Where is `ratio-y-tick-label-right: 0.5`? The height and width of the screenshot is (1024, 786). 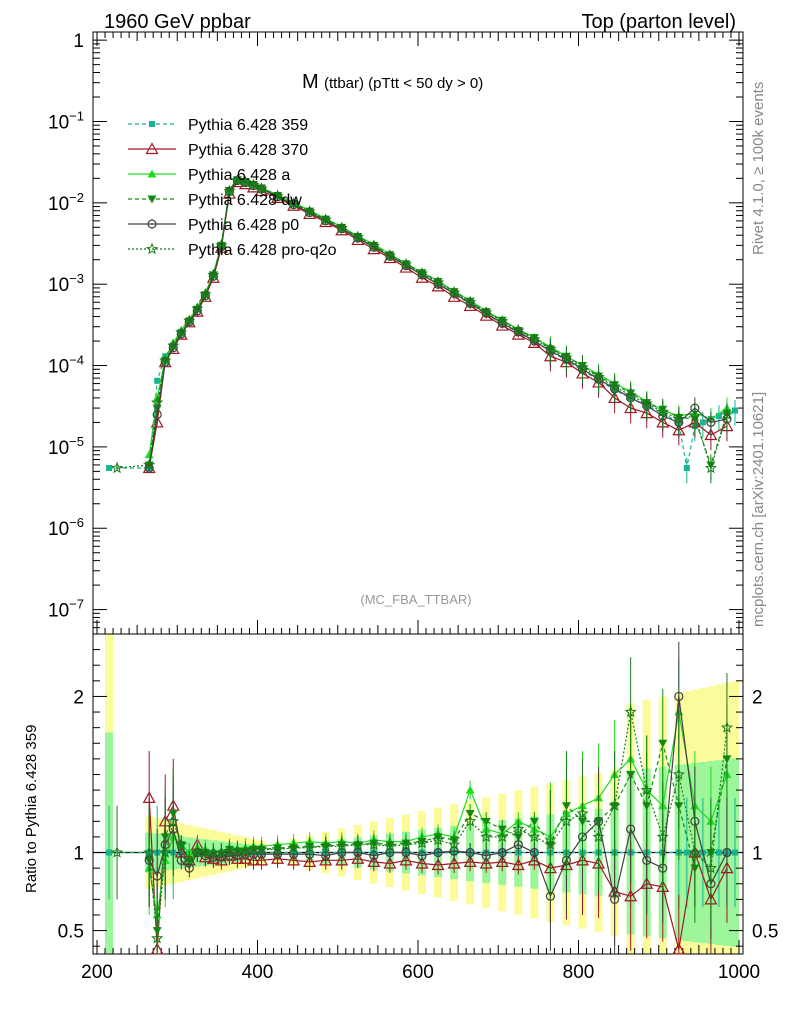 ratio-y-tick-label-right: 0.5 is located at coordinates (765, 932).